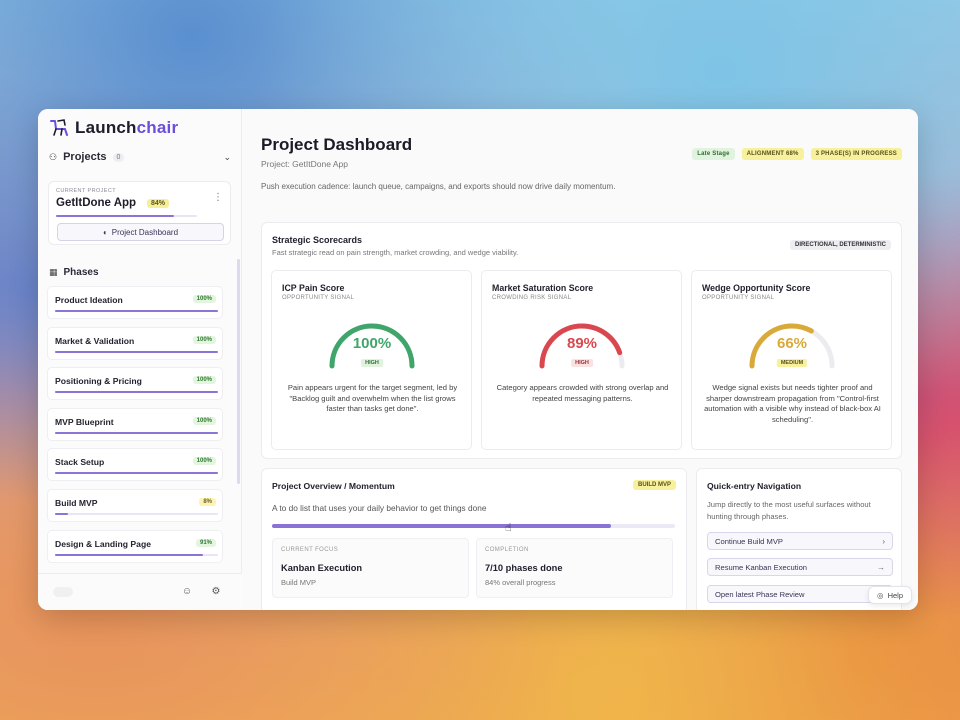 The image size is (960, 720). Describe the element at coordinates (135, 505) in the screenshot. I see `sidebar-phase-item: Build MVP 8%` at that location.